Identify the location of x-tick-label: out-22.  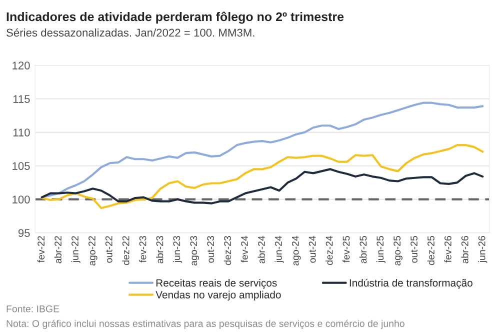
(108, 249).